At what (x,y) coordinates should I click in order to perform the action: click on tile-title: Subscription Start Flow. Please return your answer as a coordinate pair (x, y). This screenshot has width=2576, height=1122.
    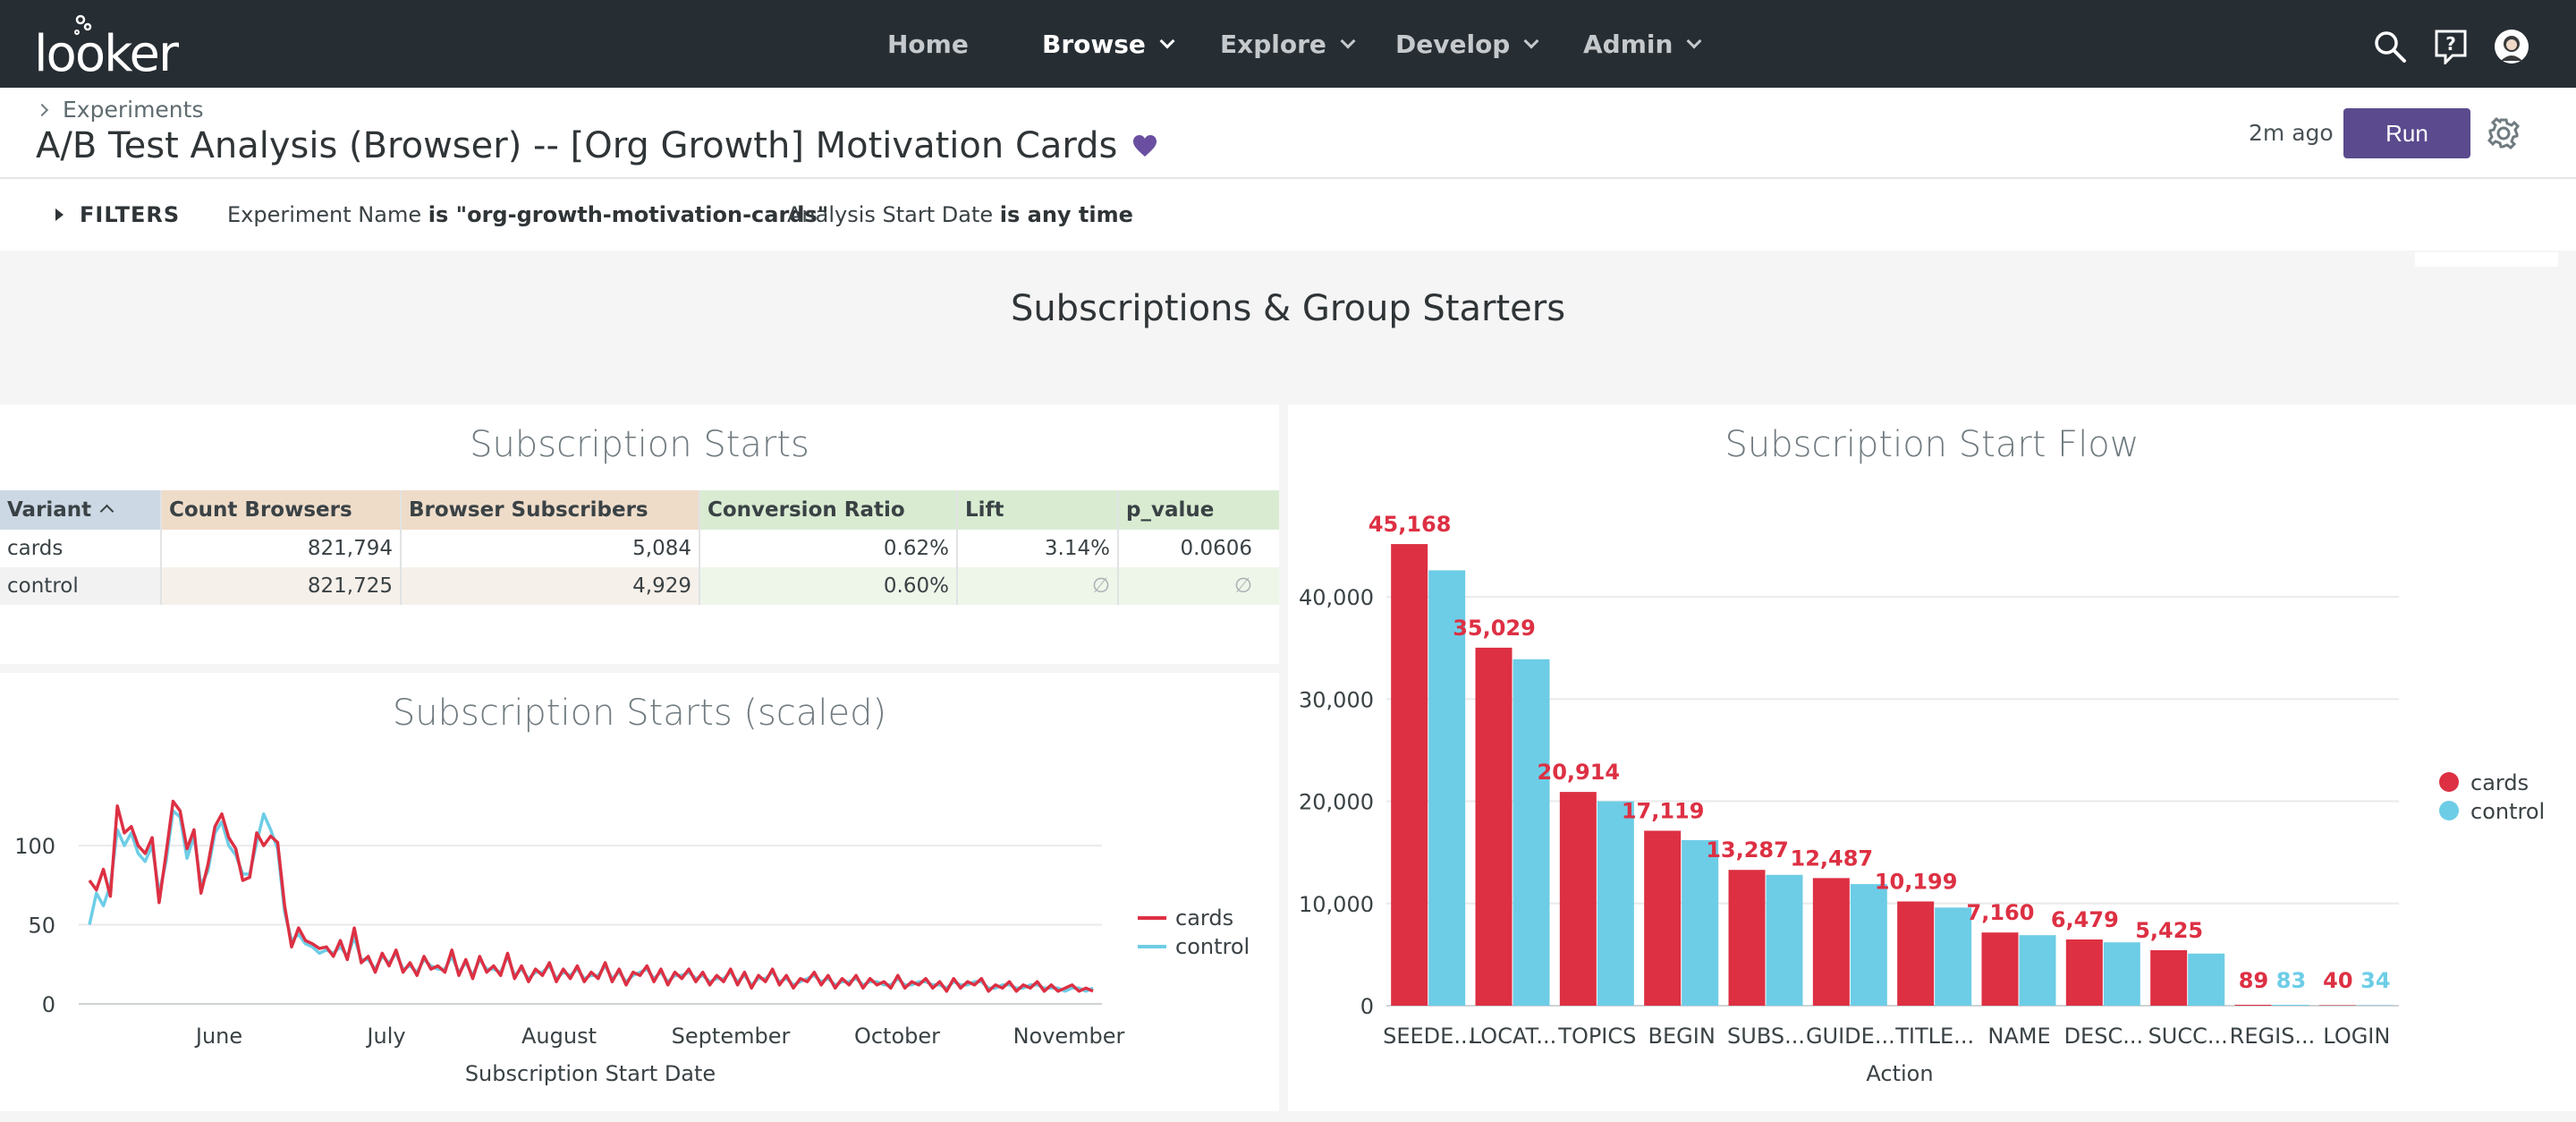
    Looking at the image, I should click on (1932, 444).